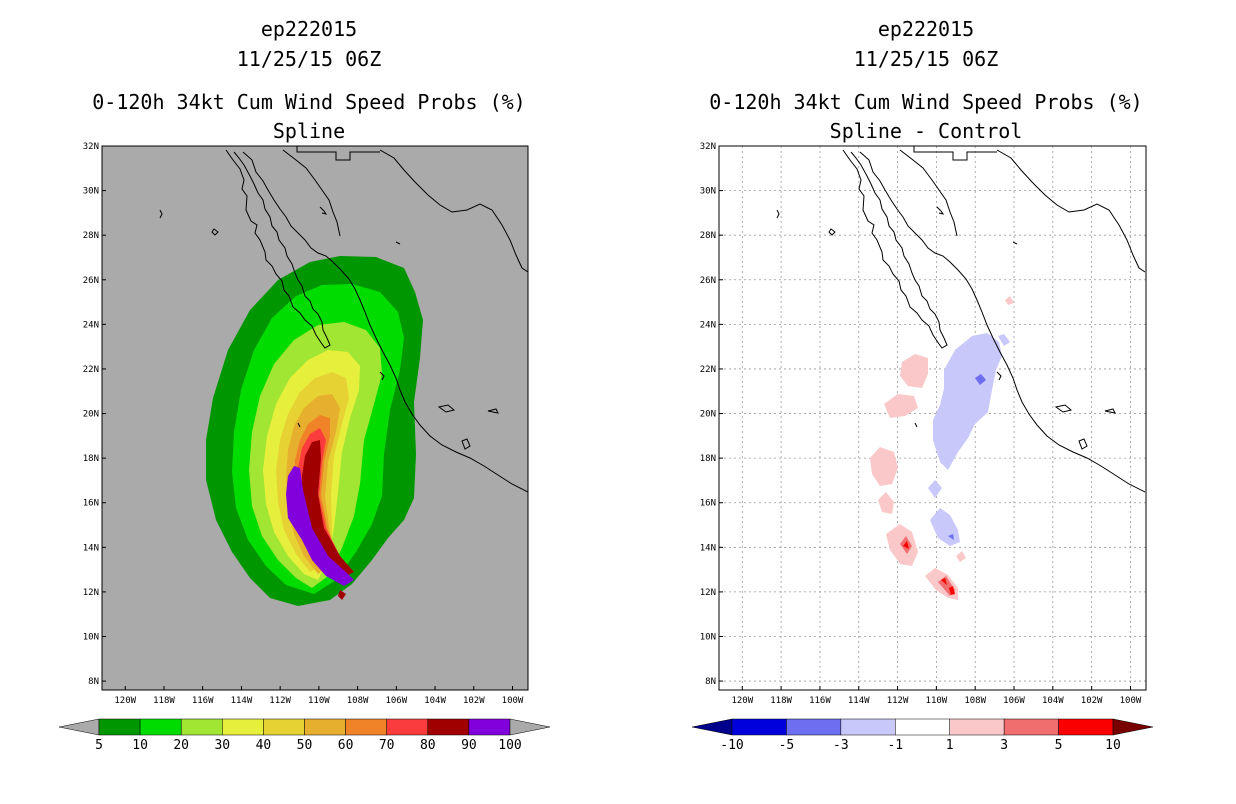 This screenshot has height=804, width=1236. What do you see at coordinates (926, 29) in the screenshot?
I see `right-title-line1: ep222015` at bounding box center [926, 29].